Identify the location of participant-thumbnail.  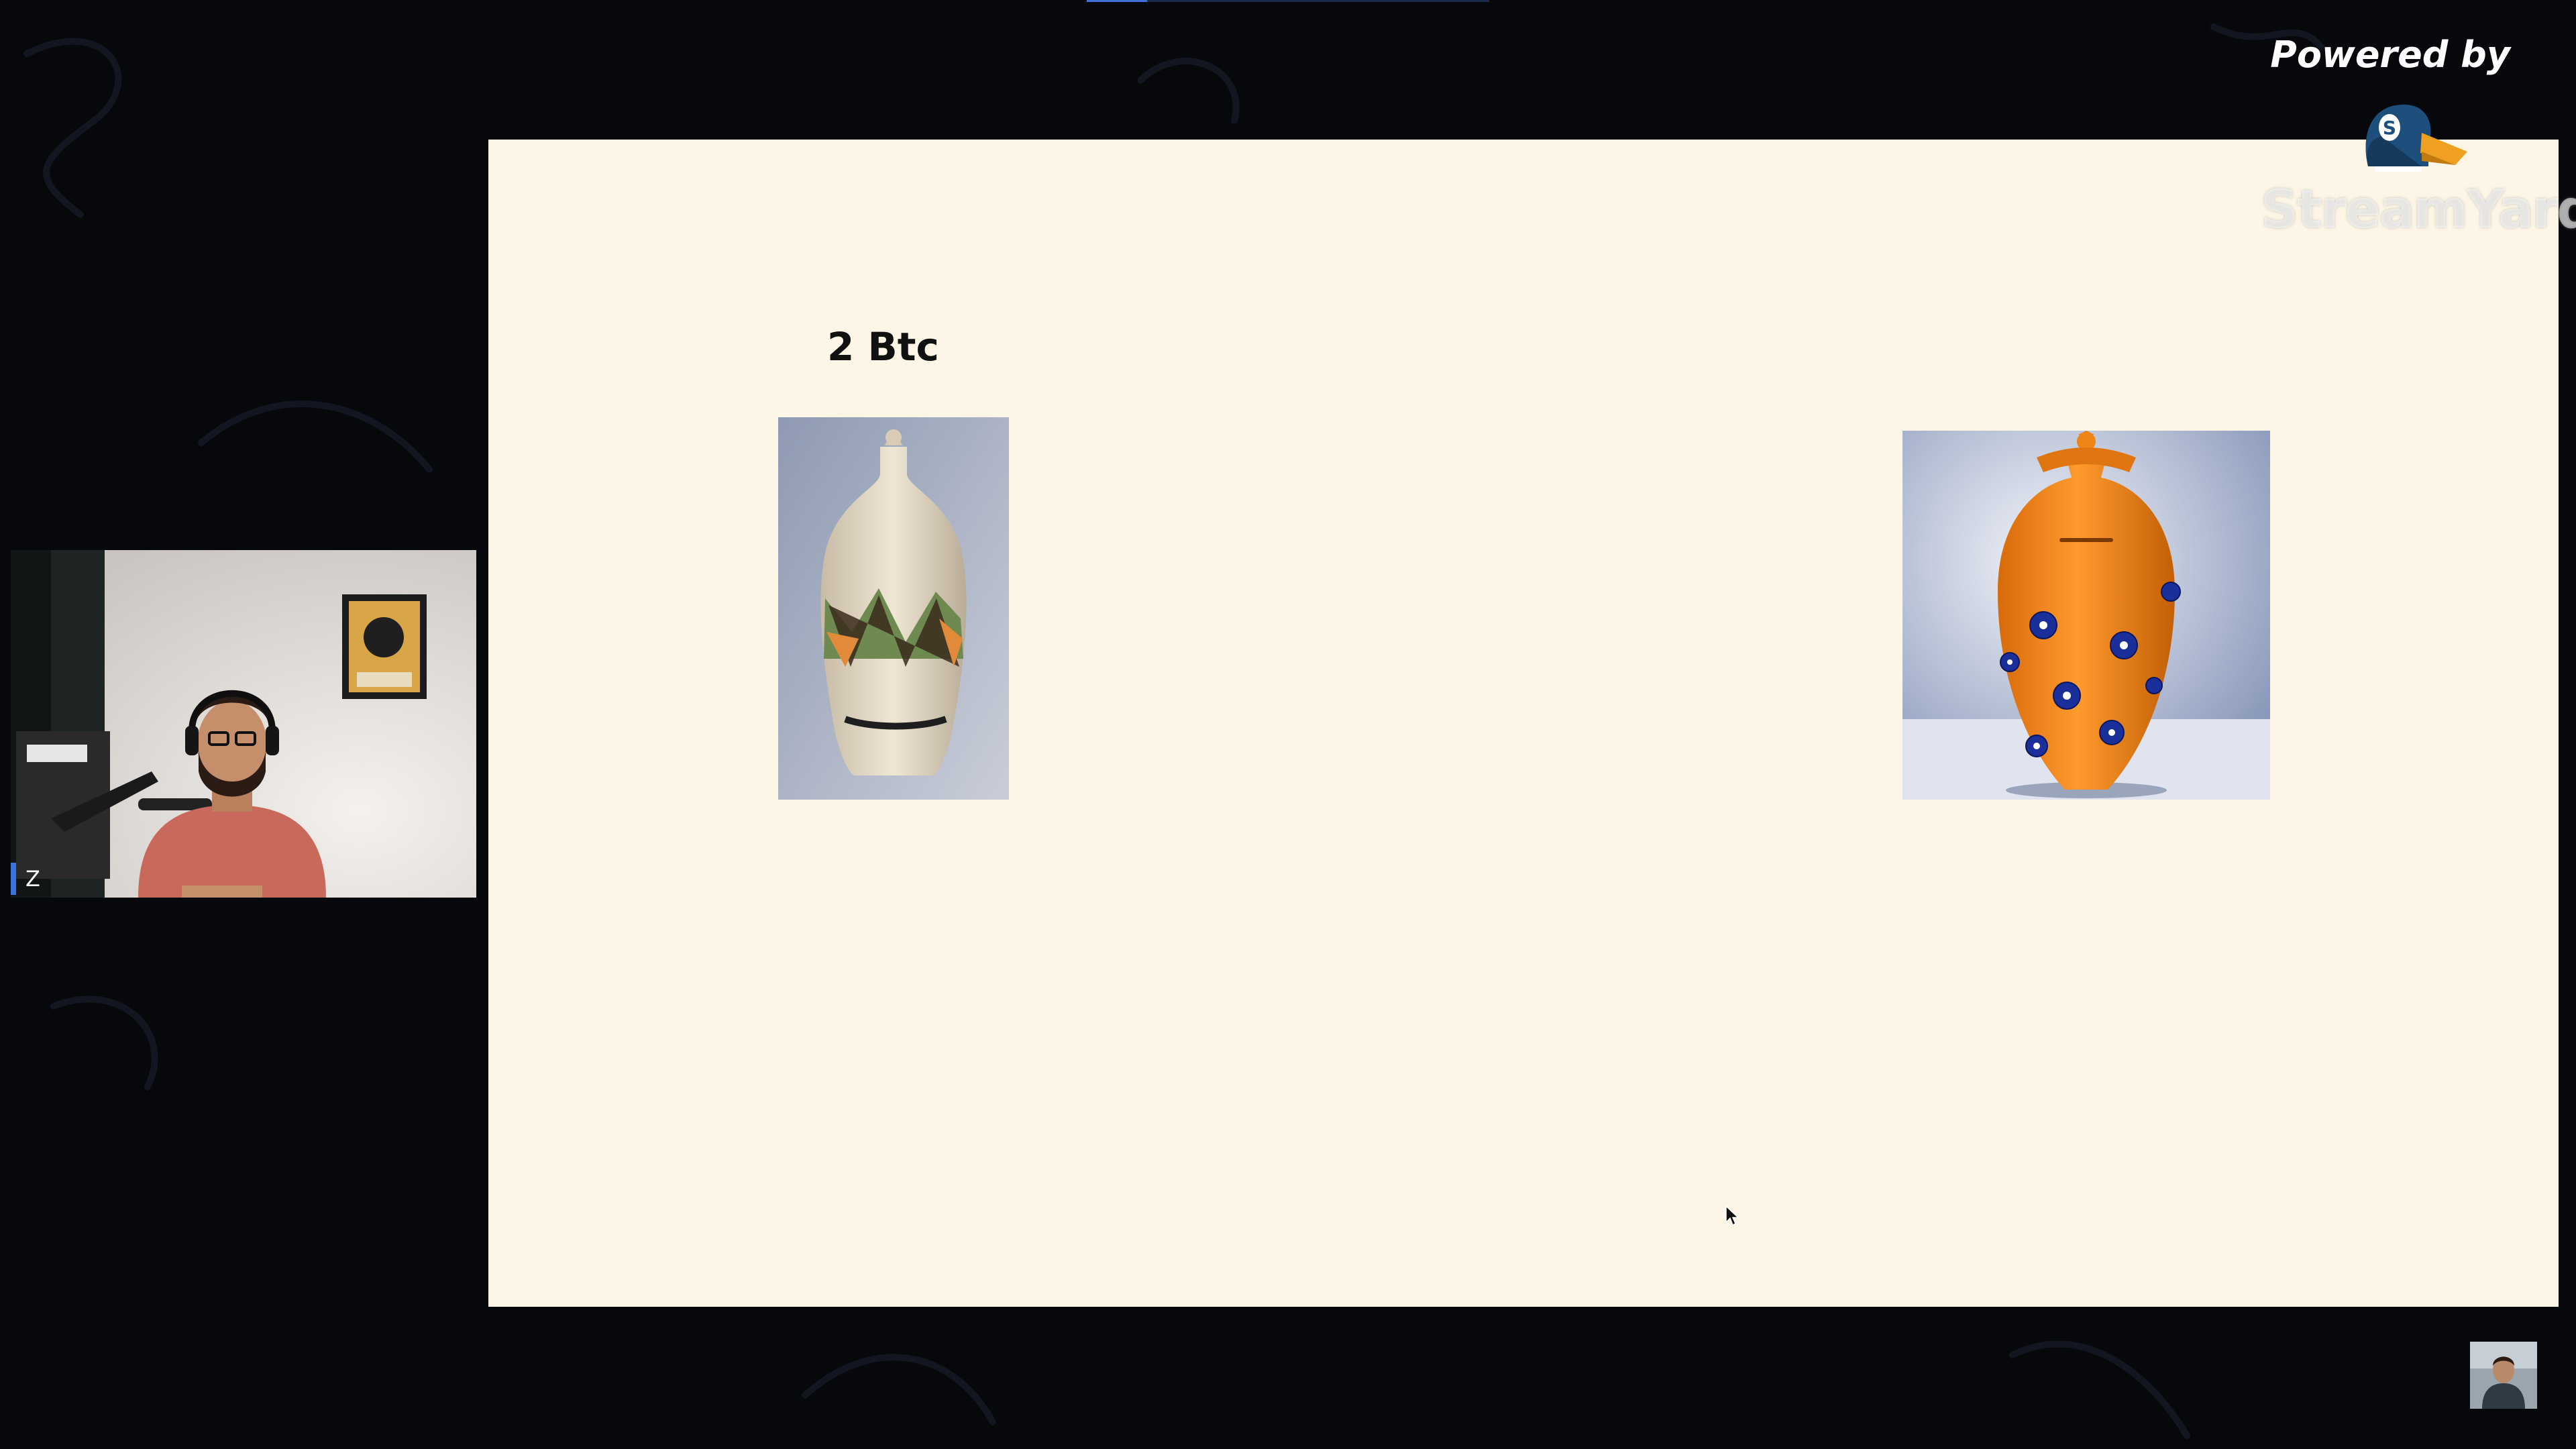
(2503, 1375).